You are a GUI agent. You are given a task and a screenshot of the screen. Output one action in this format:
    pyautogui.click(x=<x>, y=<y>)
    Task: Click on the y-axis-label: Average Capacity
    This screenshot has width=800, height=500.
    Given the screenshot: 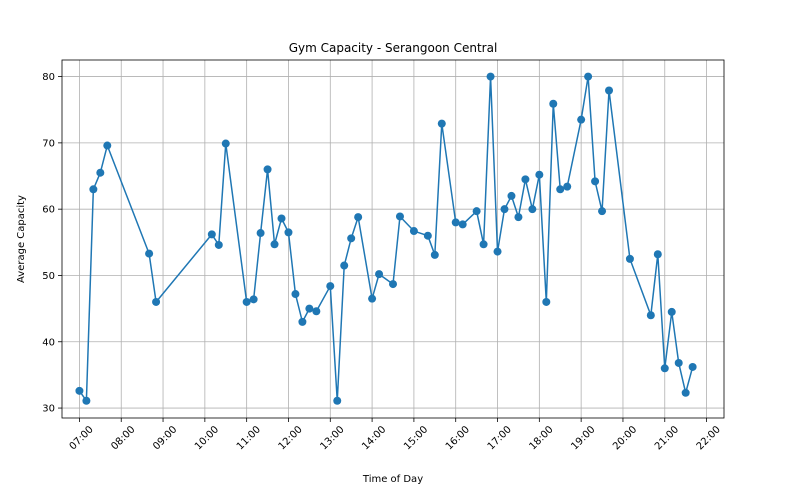 What is the action you would take?
    pyautogui.click(x=21, y=239)
    